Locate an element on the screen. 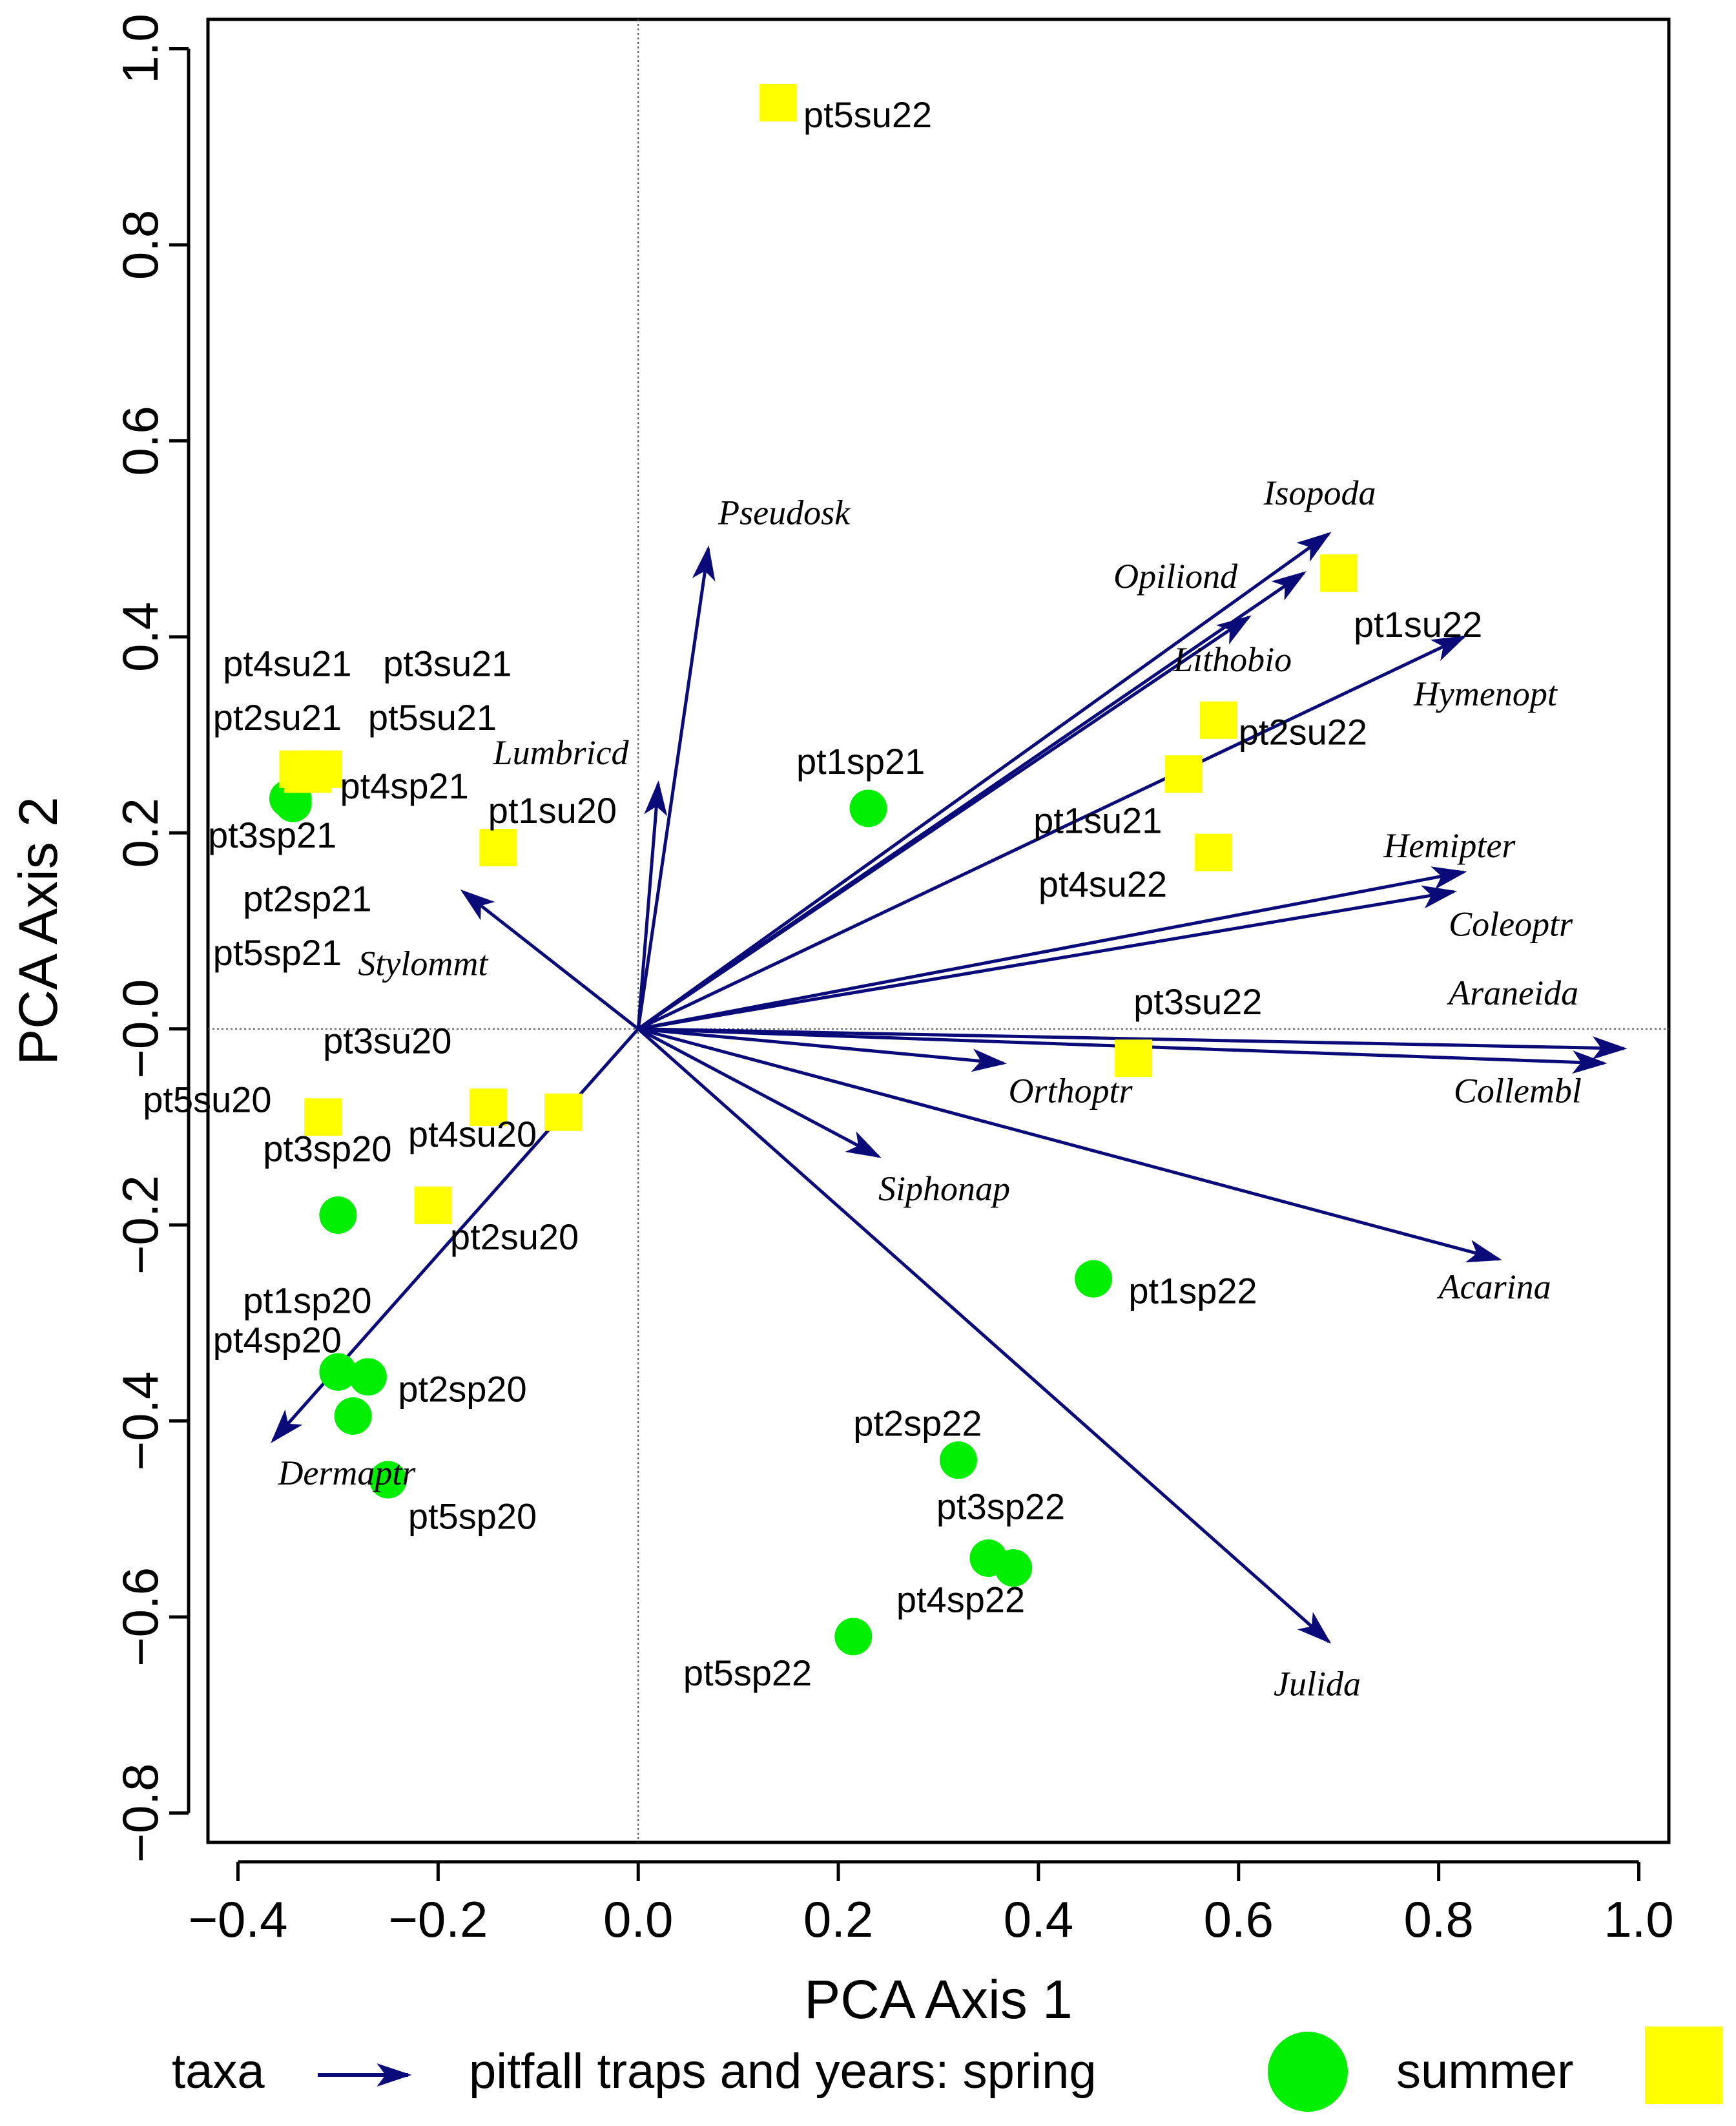 This screenshot has width=1736, height=2126. legend-summer-marker is located at coordinates (1683, 2066).